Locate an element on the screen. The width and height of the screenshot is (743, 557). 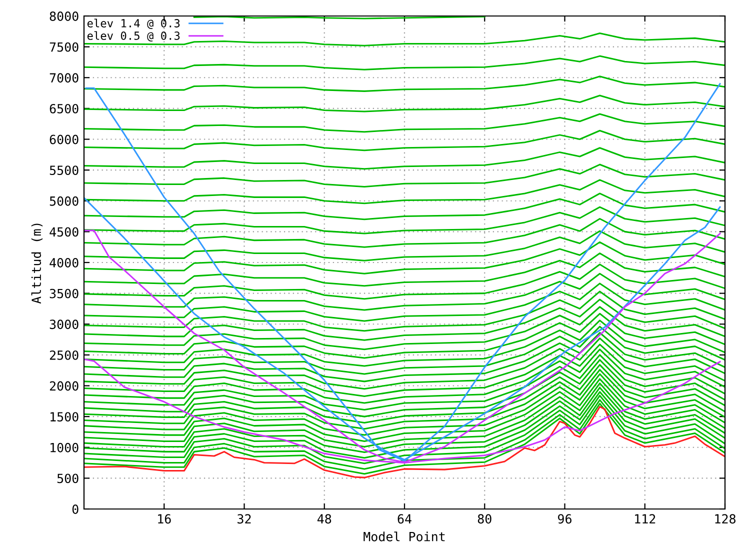
y-tick-label: 7000 is located at coordinates (64, 78).